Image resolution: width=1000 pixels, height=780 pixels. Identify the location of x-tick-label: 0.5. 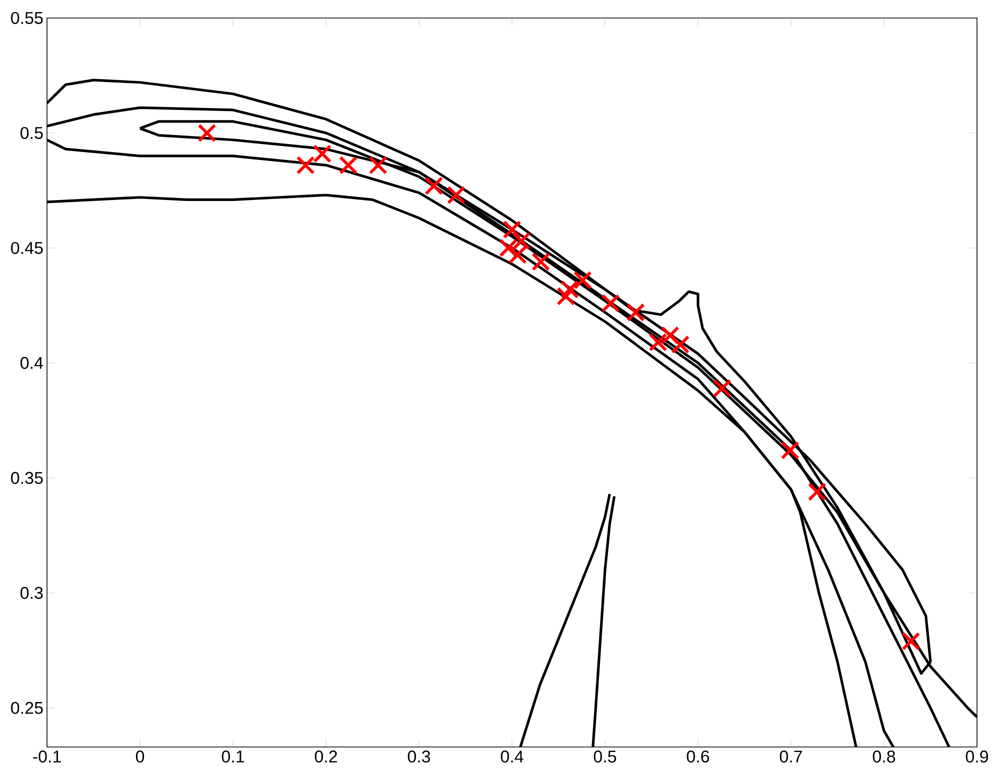
(605, 756).